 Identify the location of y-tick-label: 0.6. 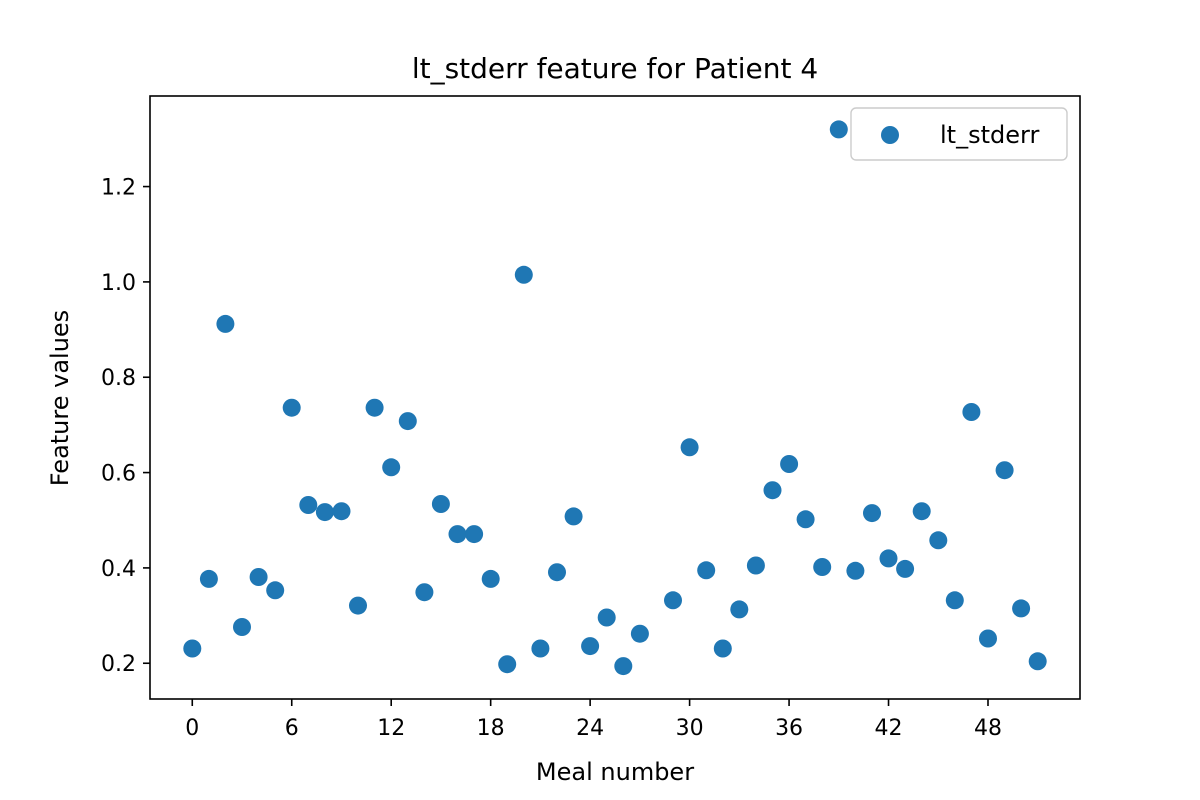
(118, 474).